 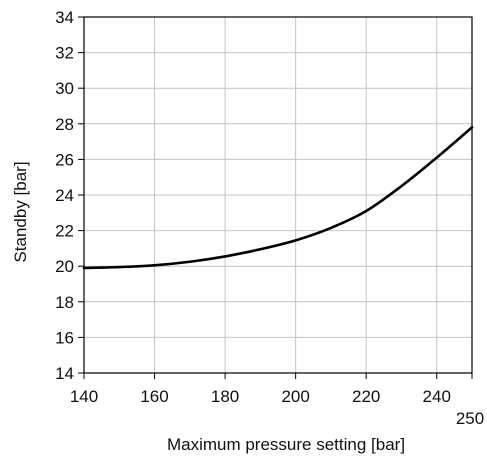 What do you see at coordinates (64, 302) in the screenshot?
I see `y-tick-label: 18` at bounding box center [64, 302].